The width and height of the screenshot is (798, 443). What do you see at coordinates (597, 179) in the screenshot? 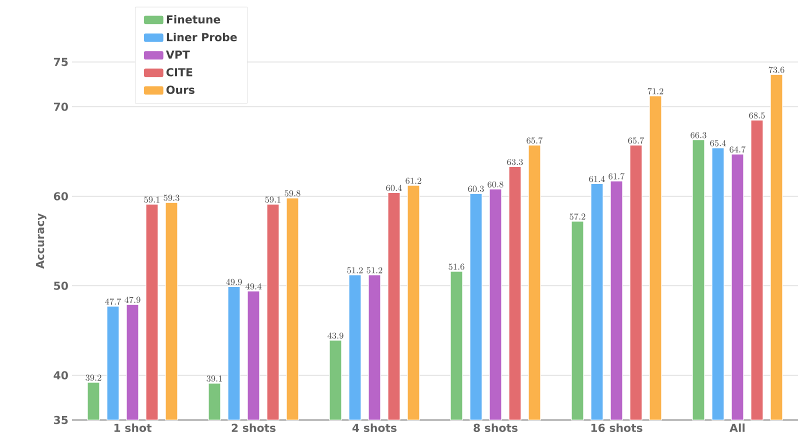
I see `data-label: 61 .4` at bounding box center [597, 179].